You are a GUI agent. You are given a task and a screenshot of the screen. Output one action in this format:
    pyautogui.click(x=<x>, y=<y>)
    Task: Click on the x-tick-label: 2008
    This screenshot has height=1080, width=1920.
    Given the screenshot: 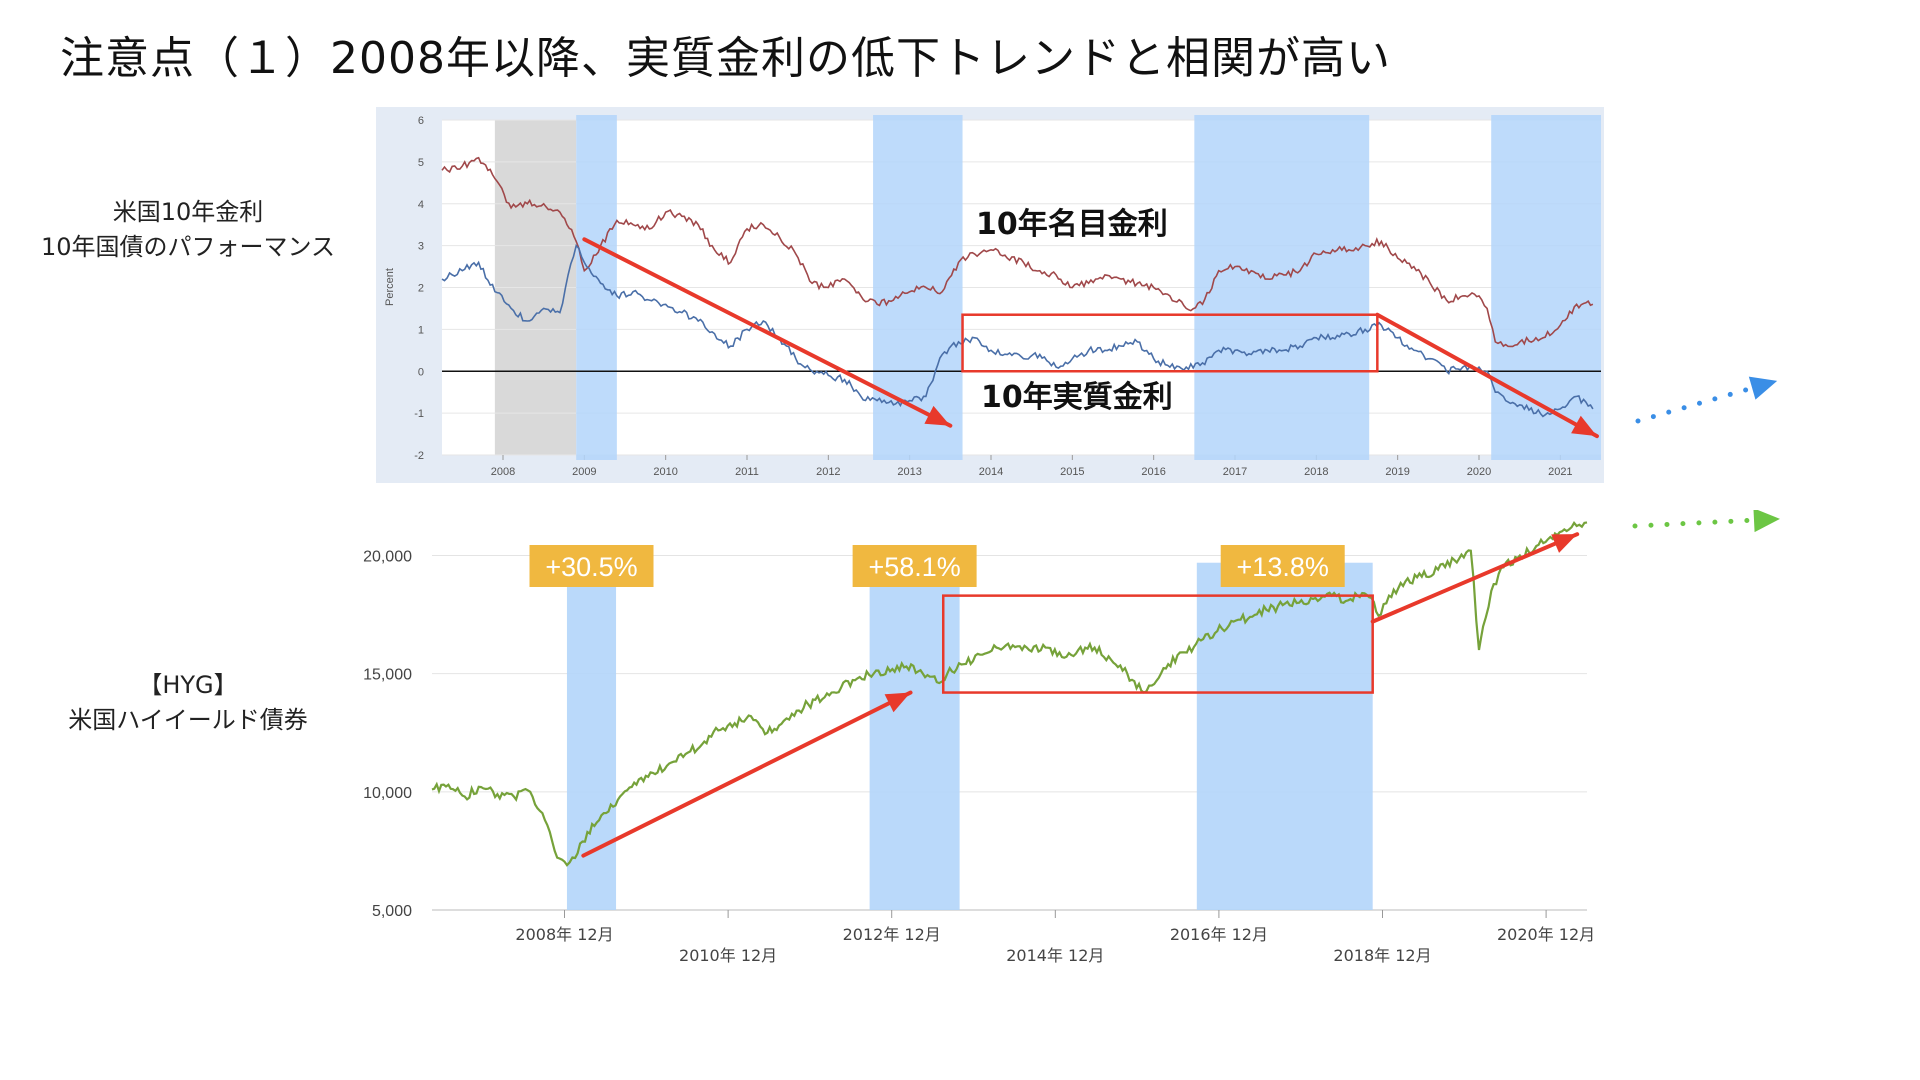 What is the action you would take?
    pyautogui.click(x=503, y=472)
    